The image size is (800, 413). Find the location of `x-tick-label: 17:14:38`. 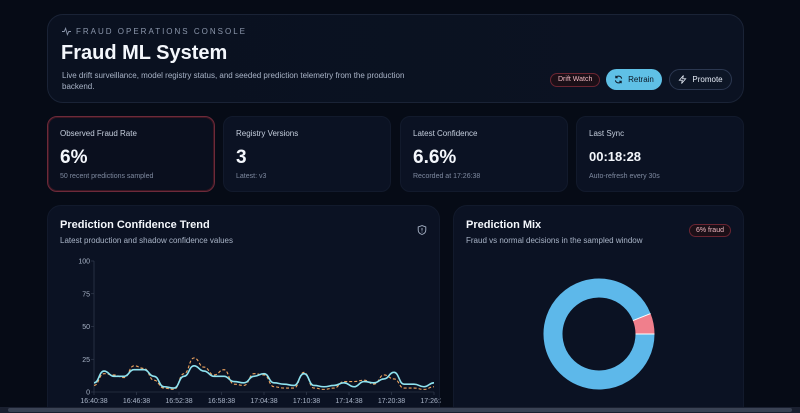

x-tick-label: 17:14:38 is located at coordinates (348, 401).